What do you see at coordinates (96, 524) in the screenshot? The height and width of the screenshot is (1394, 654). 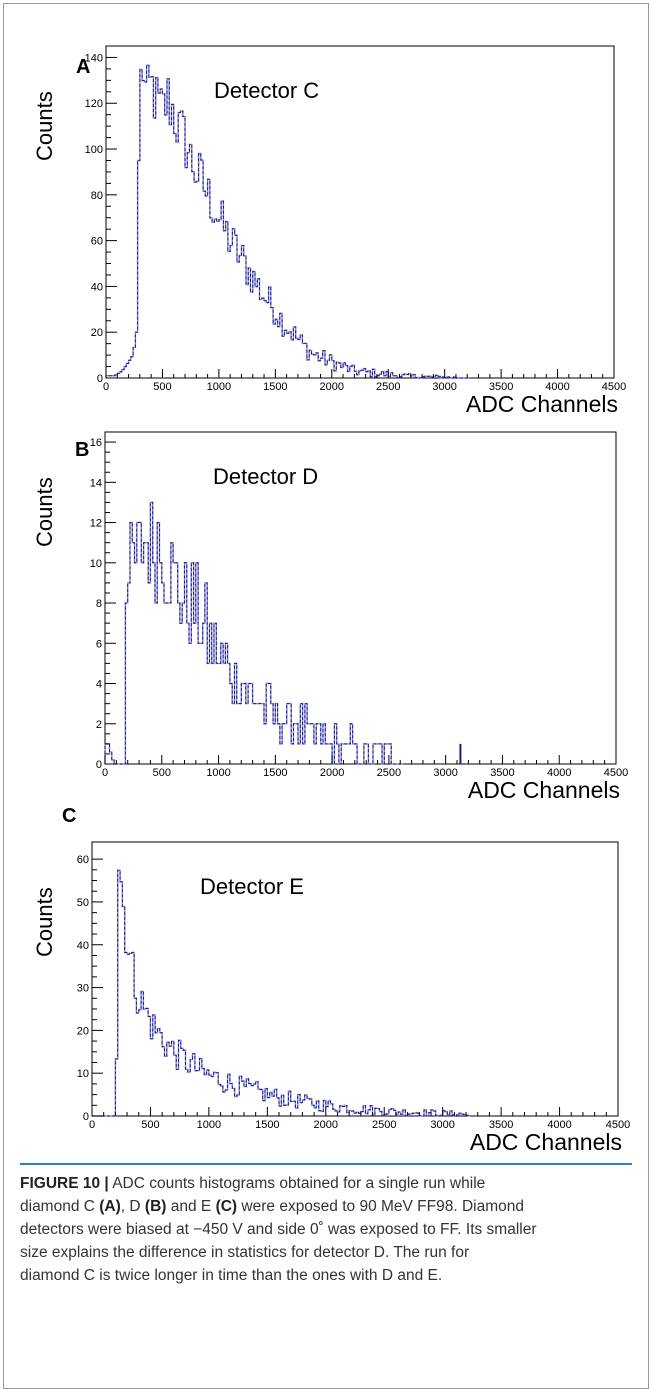 I see `y-tick-label: 12` at bounding box center [96, 524].